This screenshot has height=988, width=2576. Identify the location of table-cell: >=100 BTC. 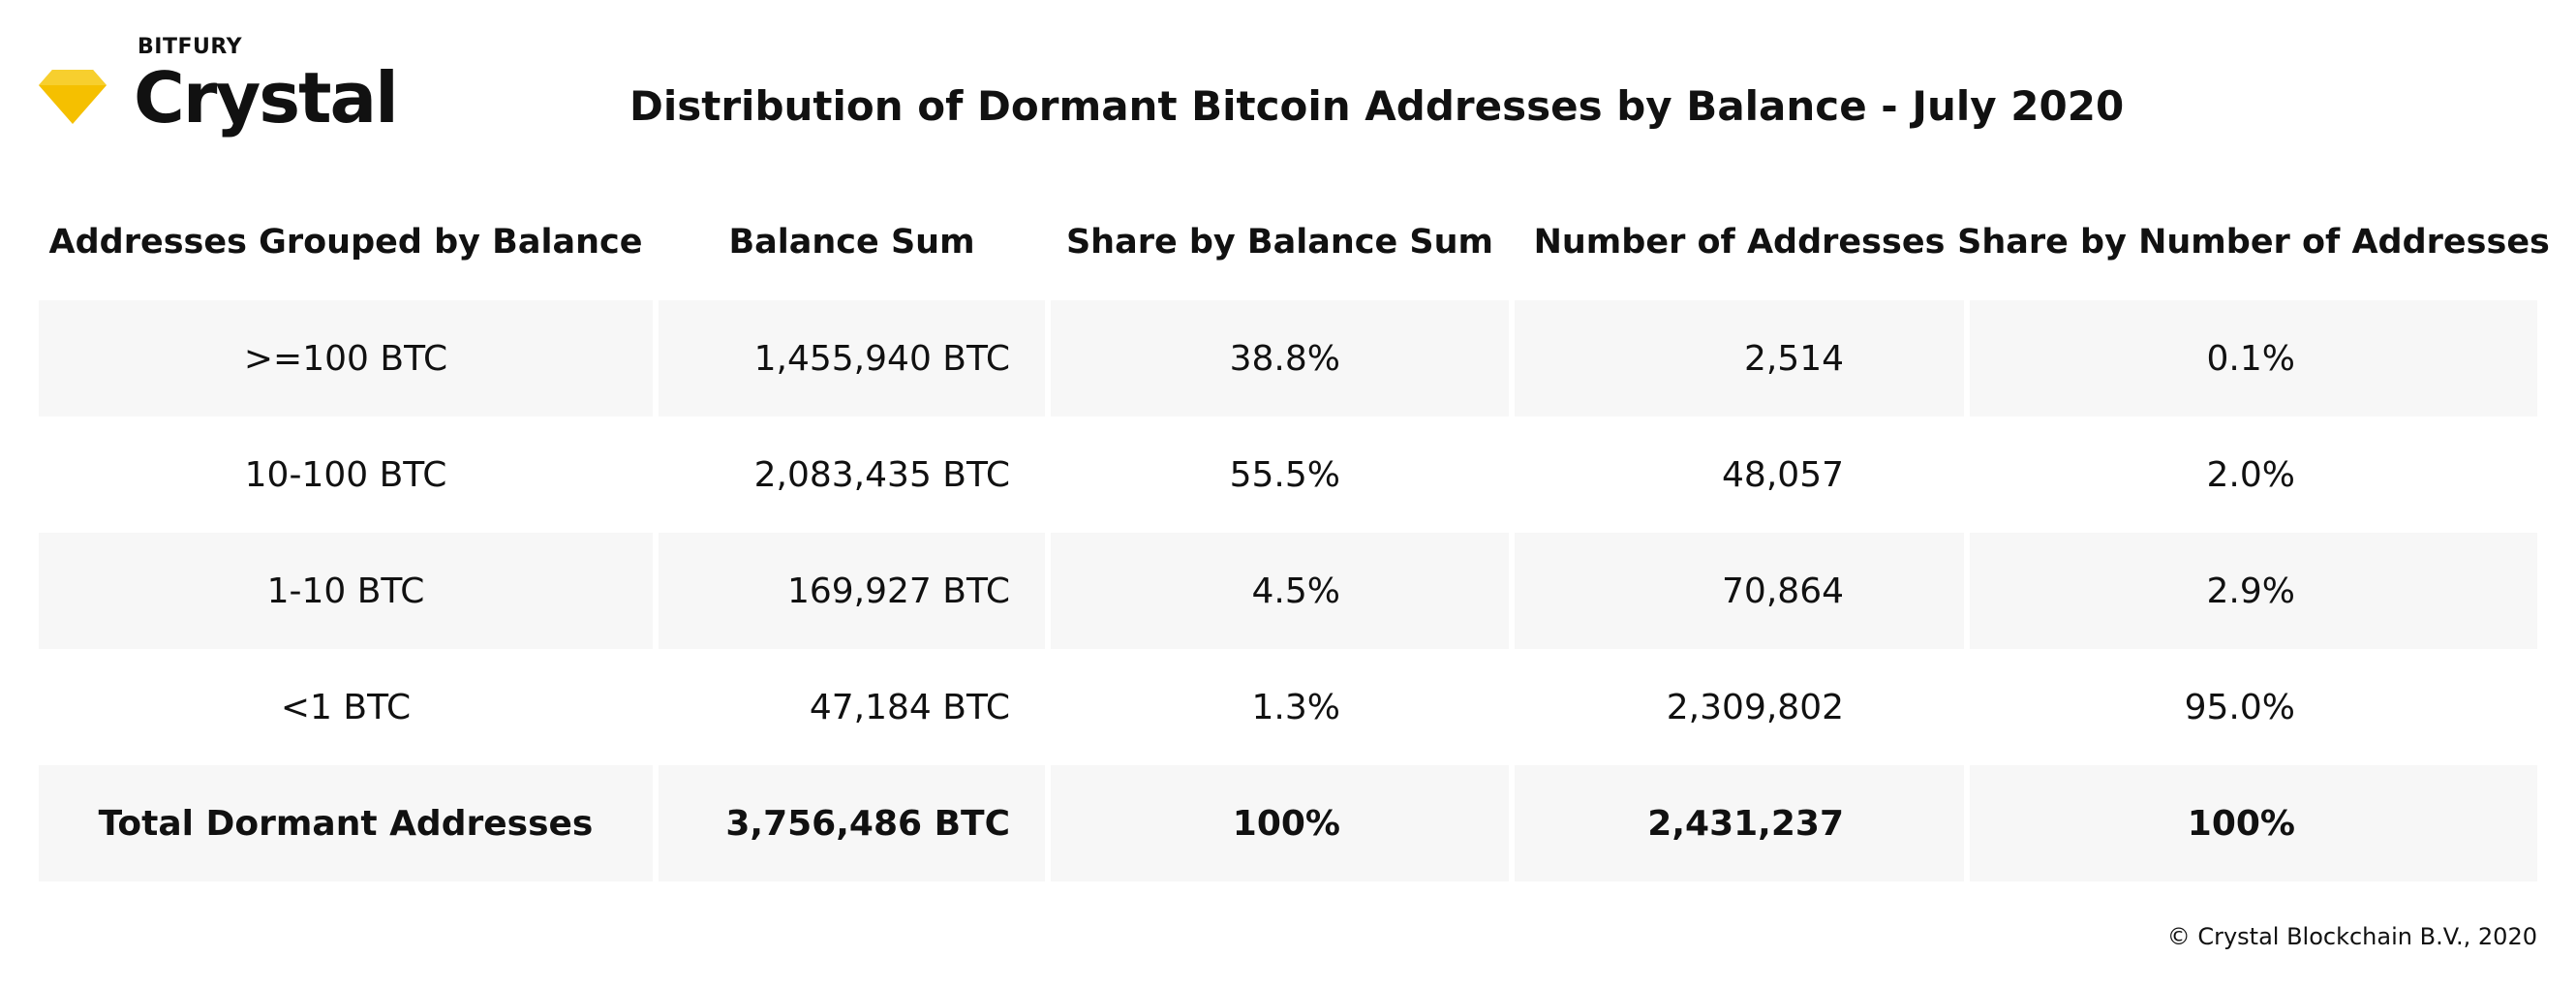
(346, 358).